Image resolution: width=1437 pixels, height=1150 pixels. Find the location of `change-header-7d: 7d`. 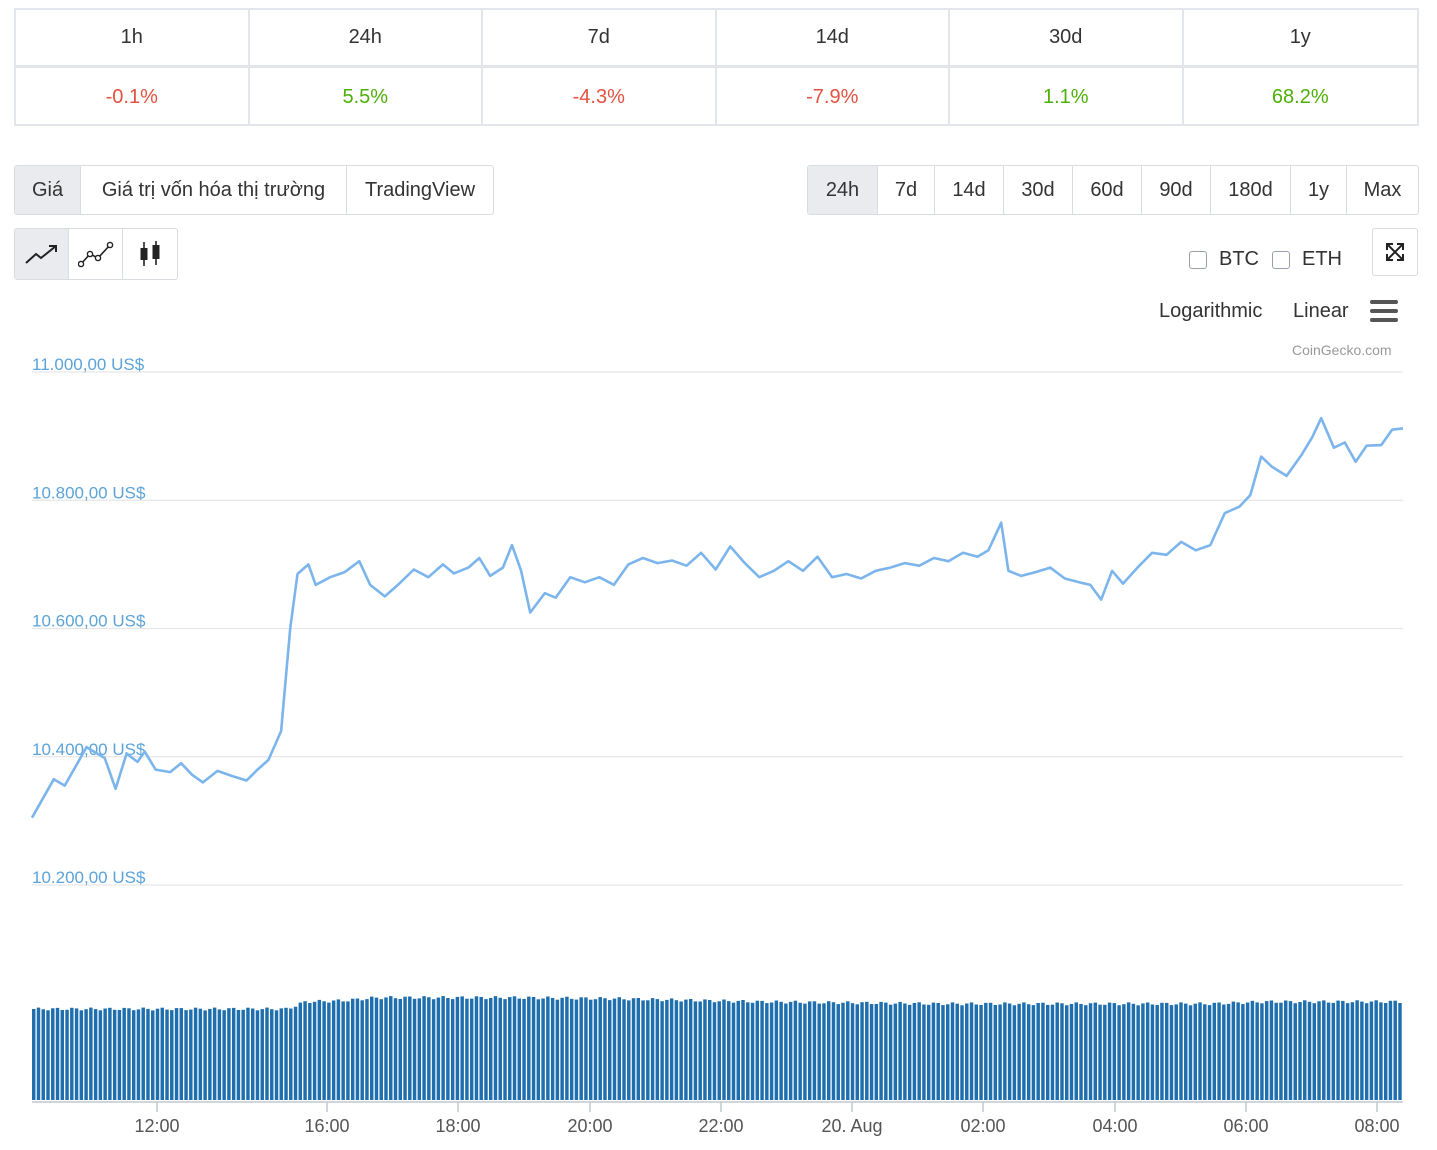

change-header-7d: 7d is located at coordinates (600, 39).